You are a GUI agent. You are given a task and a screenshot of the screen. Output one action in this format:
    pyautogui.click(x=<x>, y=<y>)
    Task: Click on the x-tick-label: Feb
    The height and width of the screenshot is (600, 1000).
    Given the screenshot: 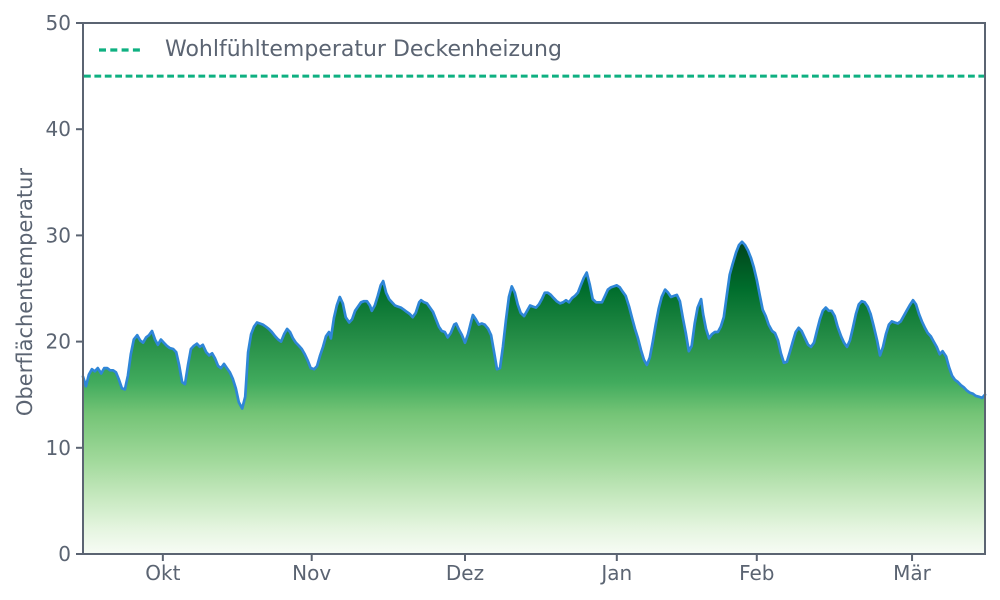 What is the action you would take?
    pyautogui.click(x=756, y=573)
    